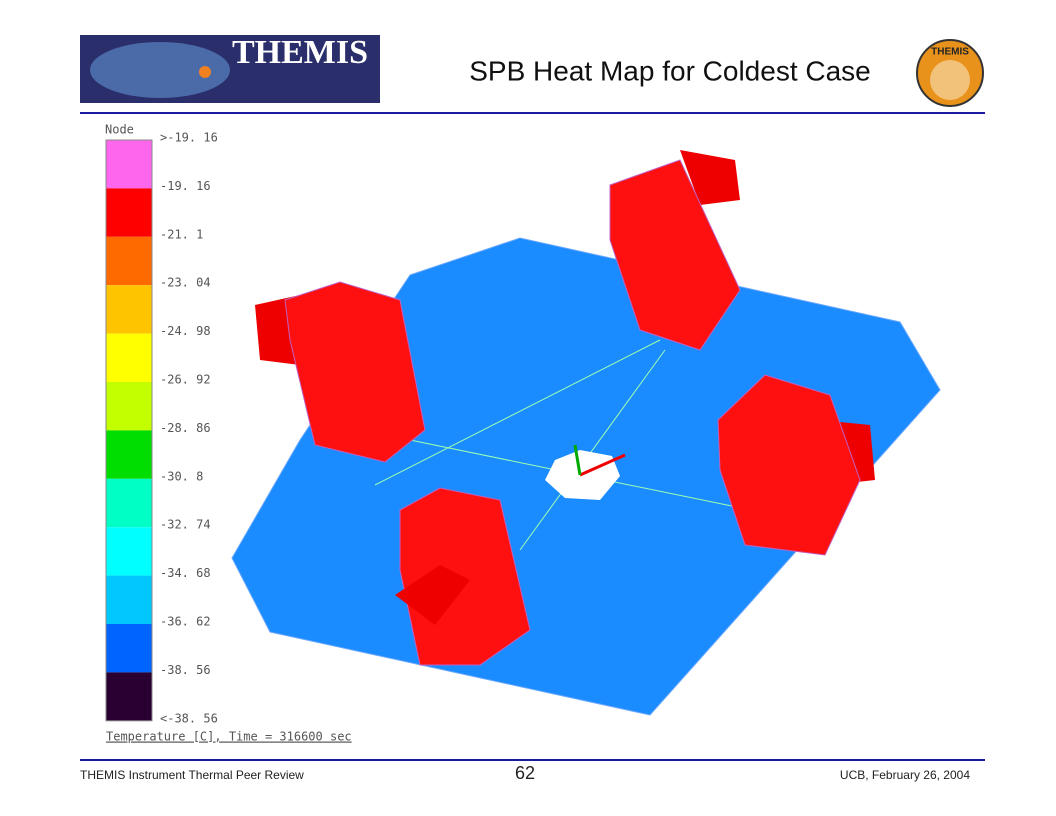 Image resolution: width=1056 pixels, height=816 pixels. Describe the element at coordinates (905, 775) in the screenshot. I see `footer-right: UCB, February 26, 2004` at that location.